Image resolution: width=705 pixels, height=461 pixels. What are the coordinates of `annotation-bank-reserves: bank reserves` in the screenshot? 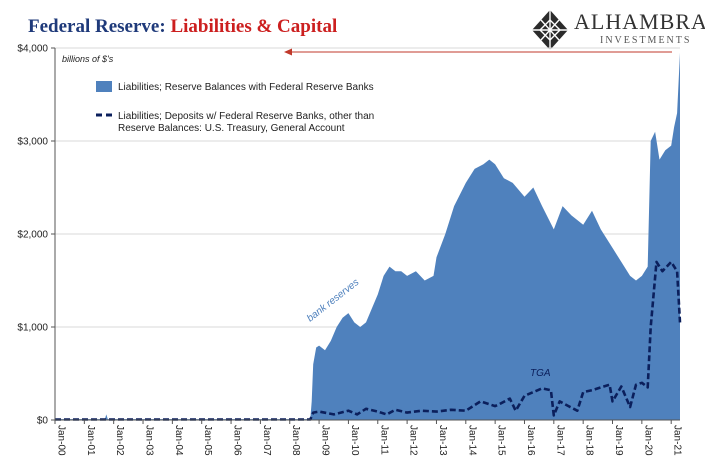 It's located at (333, 300).